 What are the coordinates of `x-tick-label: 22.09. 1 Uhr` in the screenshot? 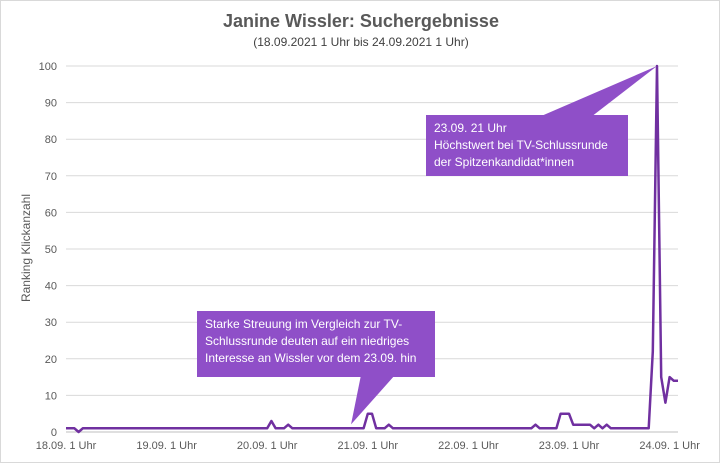 It's located at (468, 446).